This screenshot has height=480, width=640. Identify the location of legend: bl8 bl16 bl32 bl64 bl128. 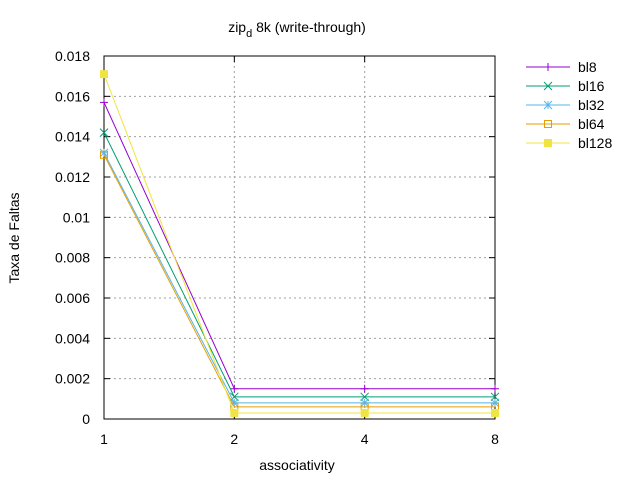
(569, 105).